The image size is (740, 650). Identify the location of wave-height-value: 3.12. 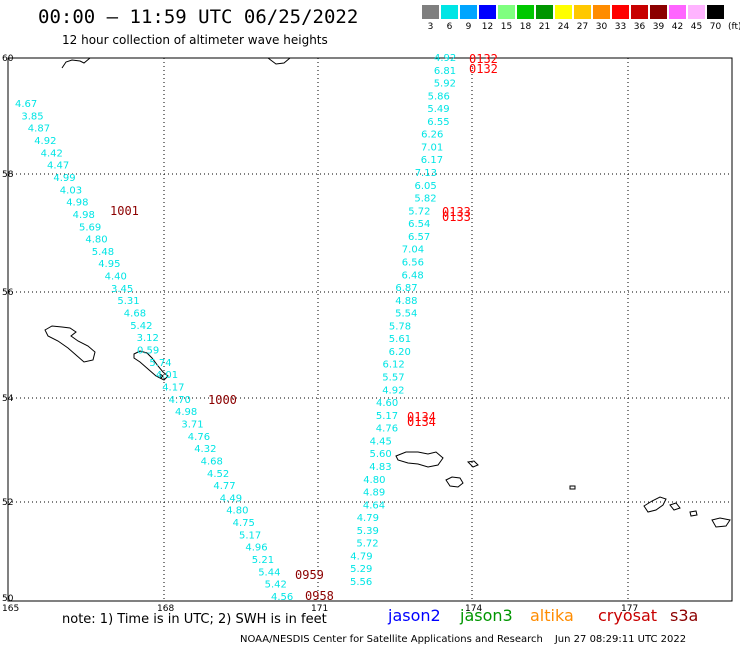
(148, 338).